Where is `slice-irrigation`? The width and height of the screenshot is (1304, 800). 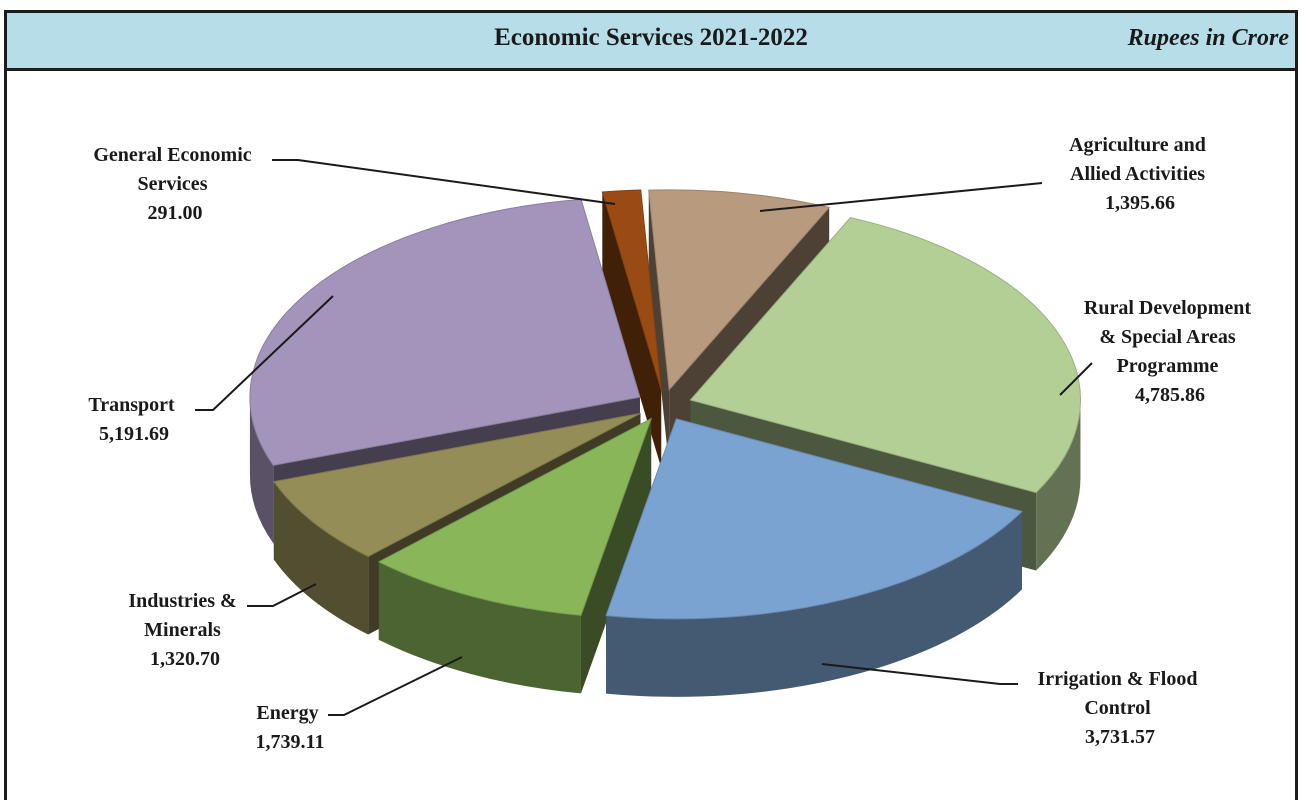
slice-irrigation is located at coordinates (814, 519).